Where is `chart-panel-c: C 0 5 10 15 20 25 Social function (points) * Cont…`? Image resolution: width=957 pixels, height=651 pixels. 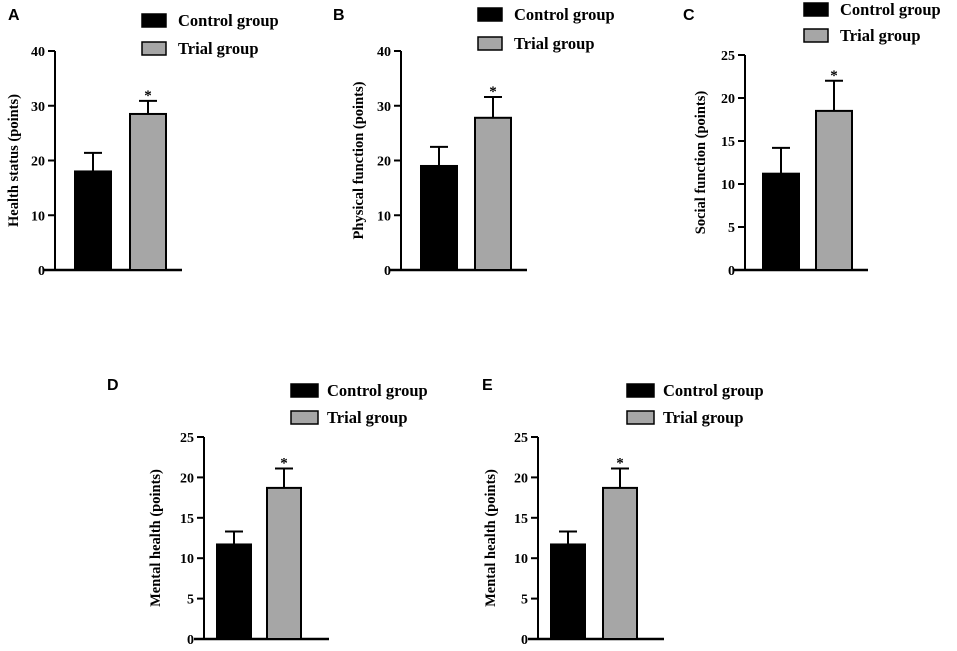 chart-panel-c: C 0 5 10 15 20 25 Social function (points) * Cont… is located at coordinates (812, 139).